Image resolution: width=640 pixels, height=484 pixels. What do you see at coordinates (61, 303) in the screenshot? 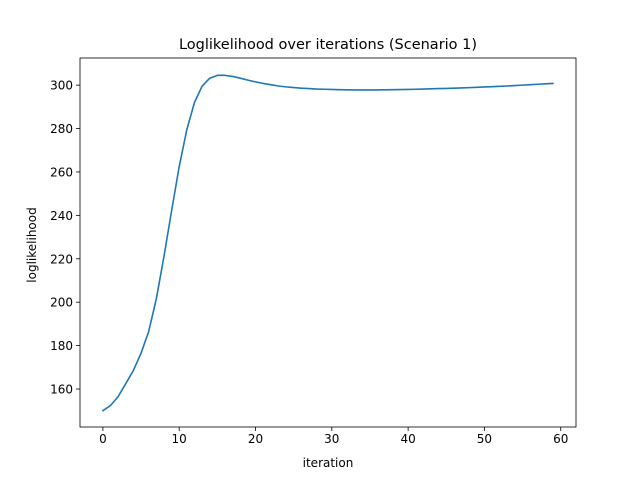
I see `y-tick-label: 200` at bounding box center [61, 303].